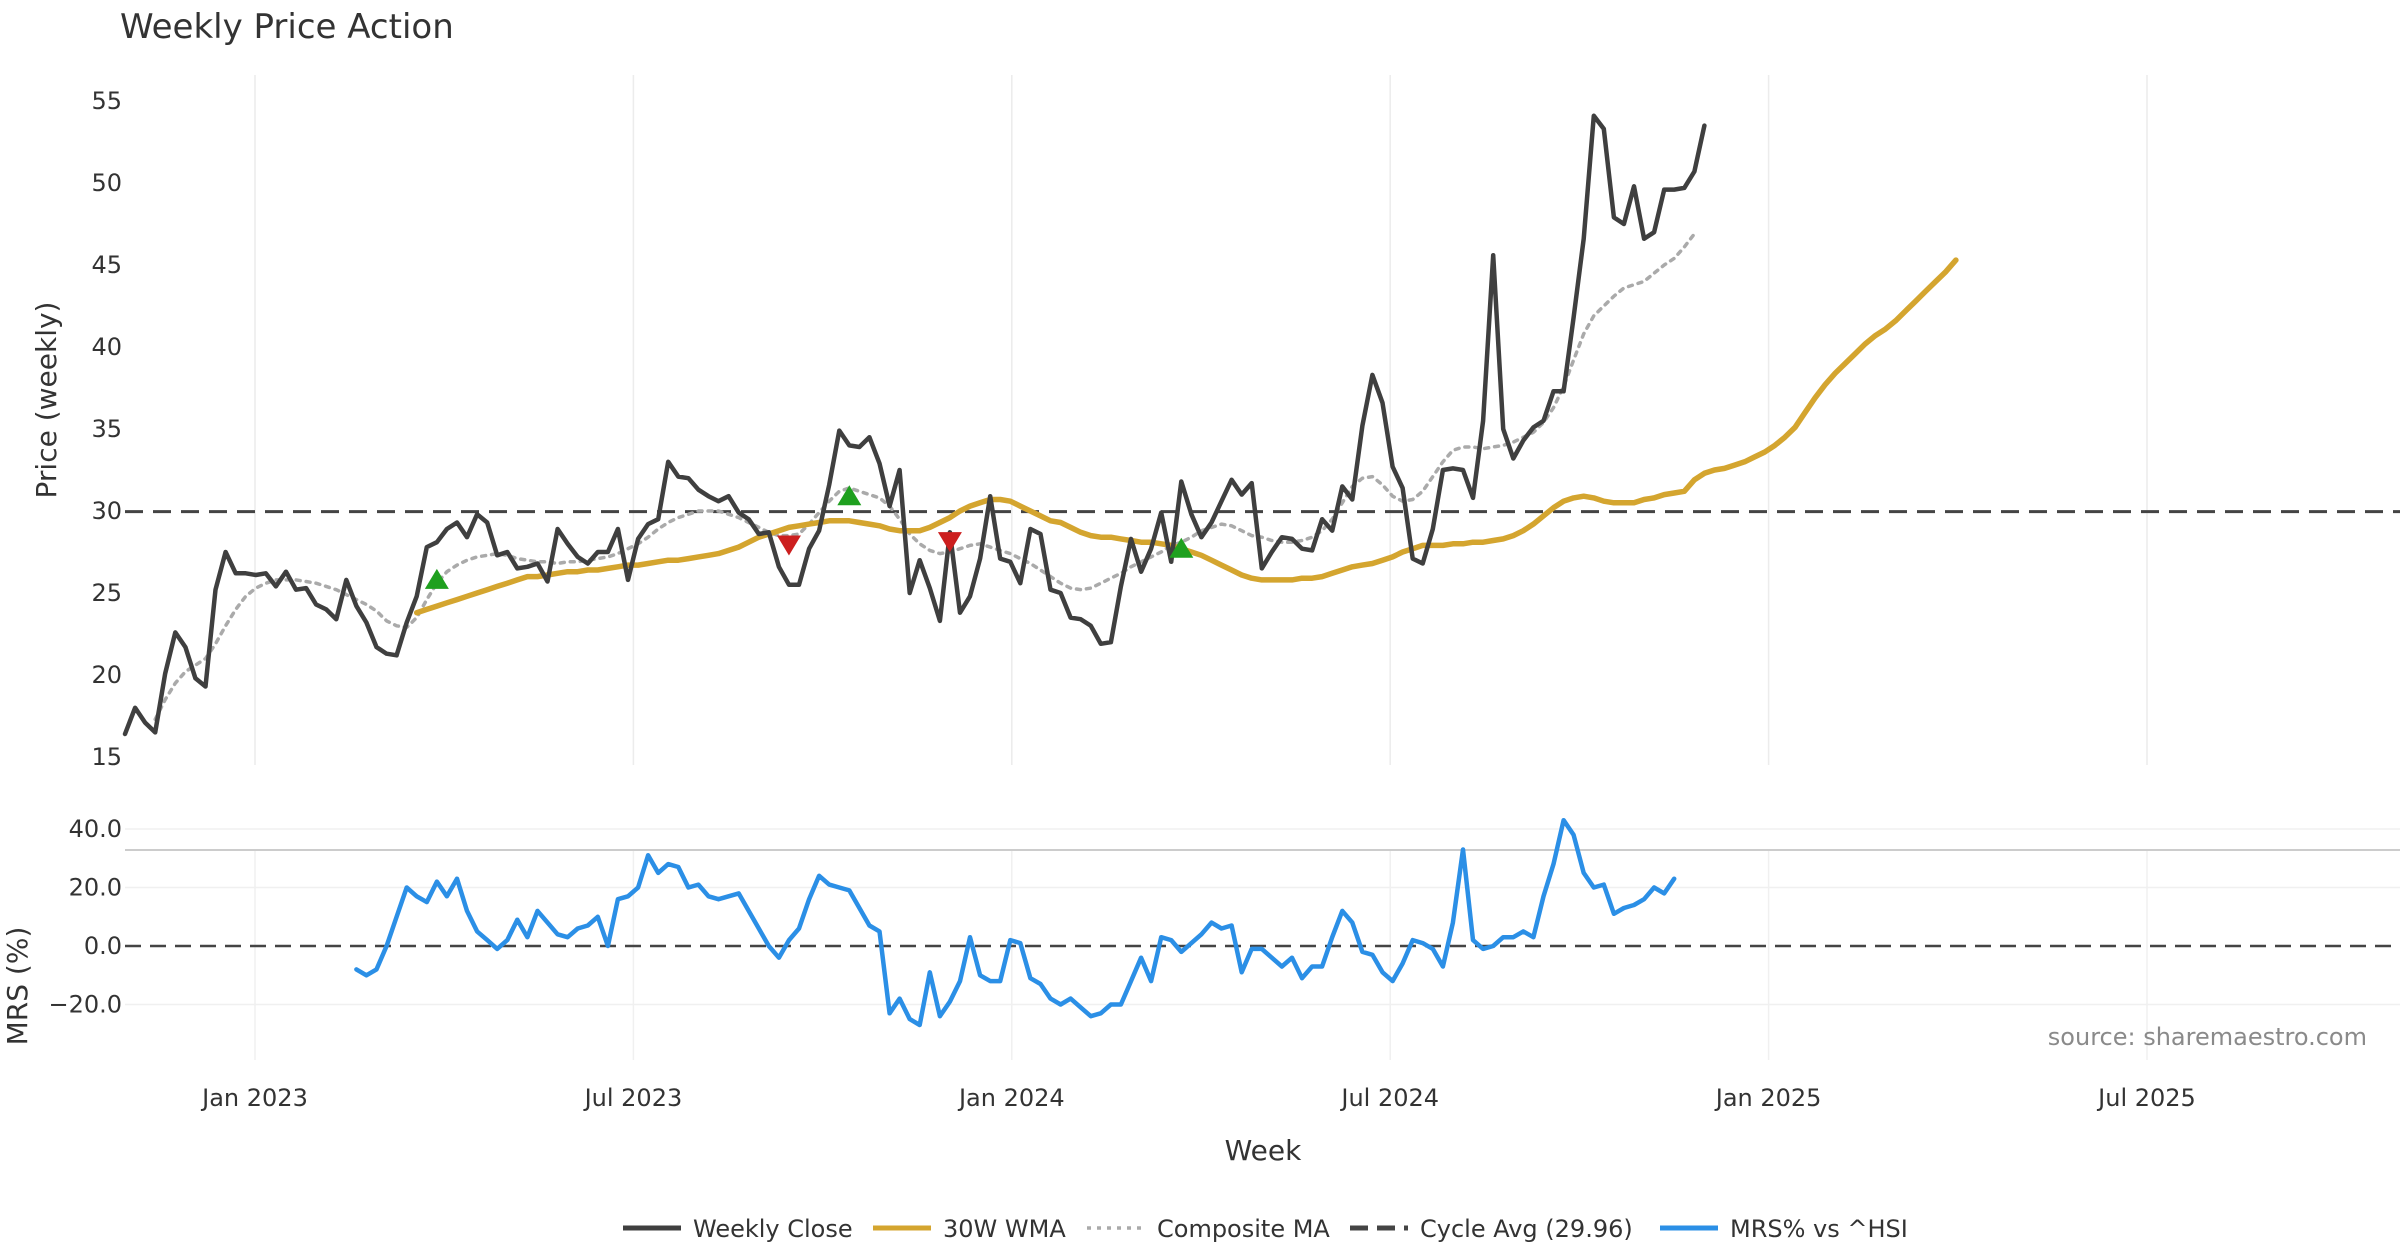  I want to click on chart-title: Weekly Price Action, so click(287, 27).